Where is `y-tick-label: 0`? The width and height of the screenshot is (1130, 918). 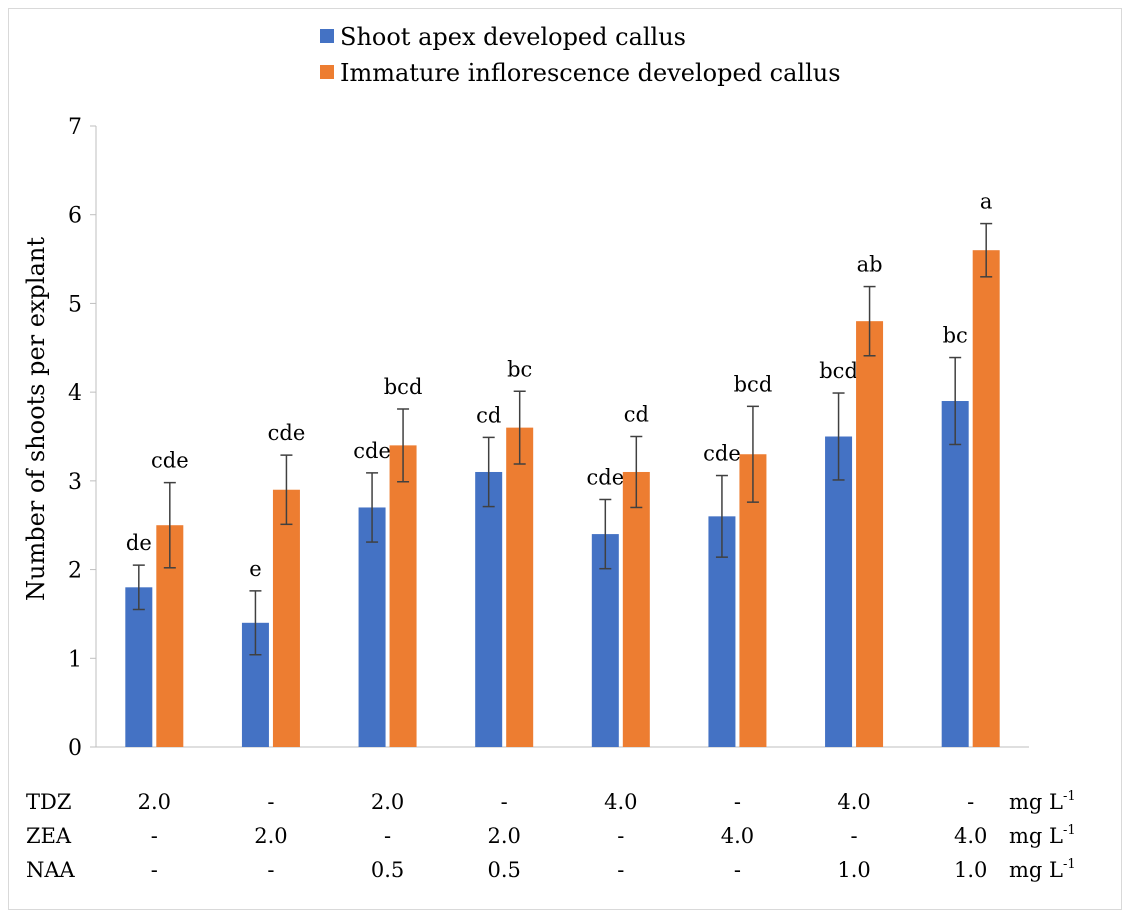 y-tick-label: 0 is located at coordinates (75, 748).